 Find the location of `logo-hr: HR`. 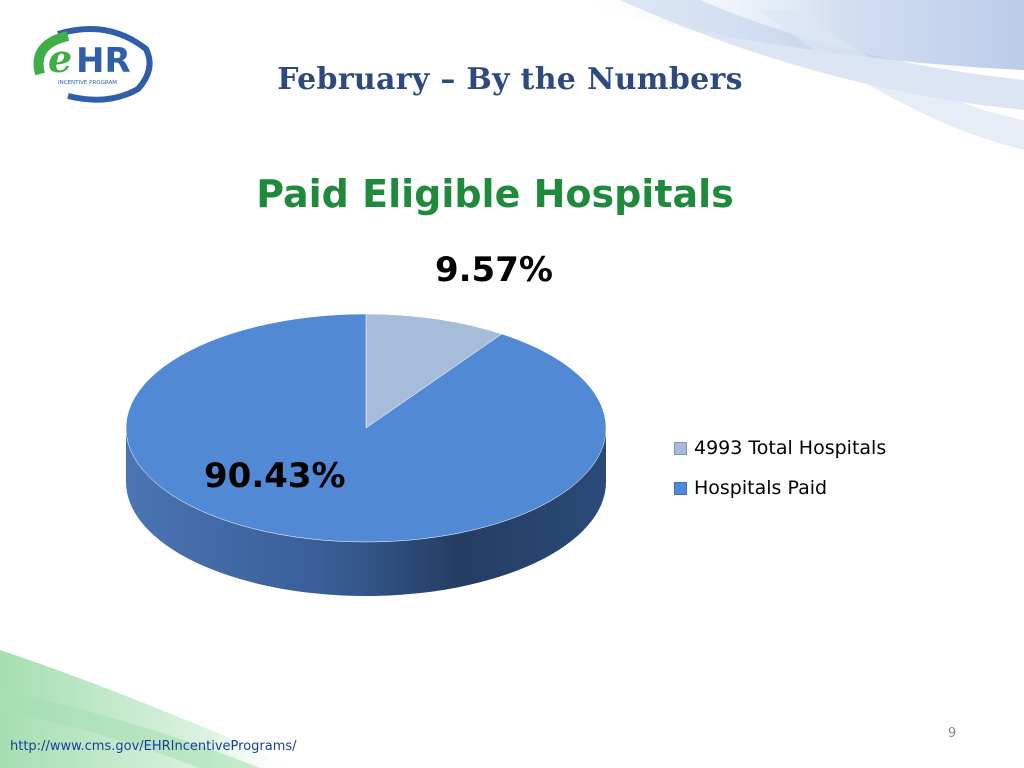

logo-hr: HR is located at coordinates (103, 61).